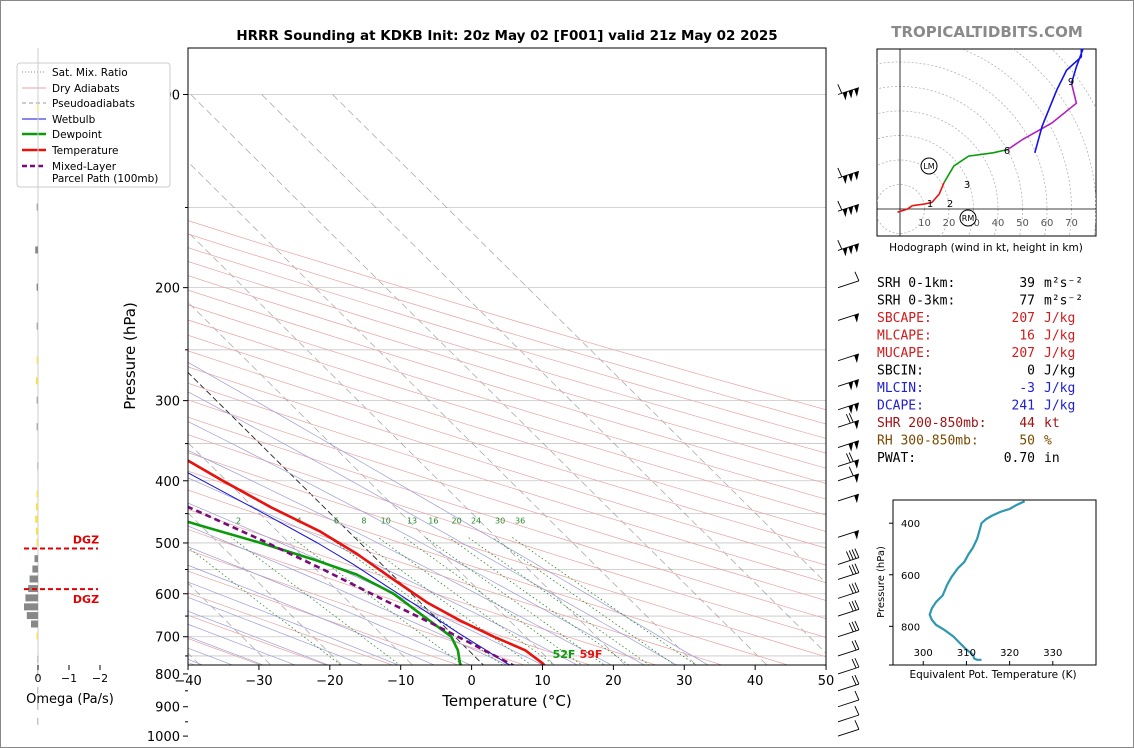 The width and height of the screenshot is (1134, 748). I want to click on hodograph-ring-label: 20, so click(949, 223).